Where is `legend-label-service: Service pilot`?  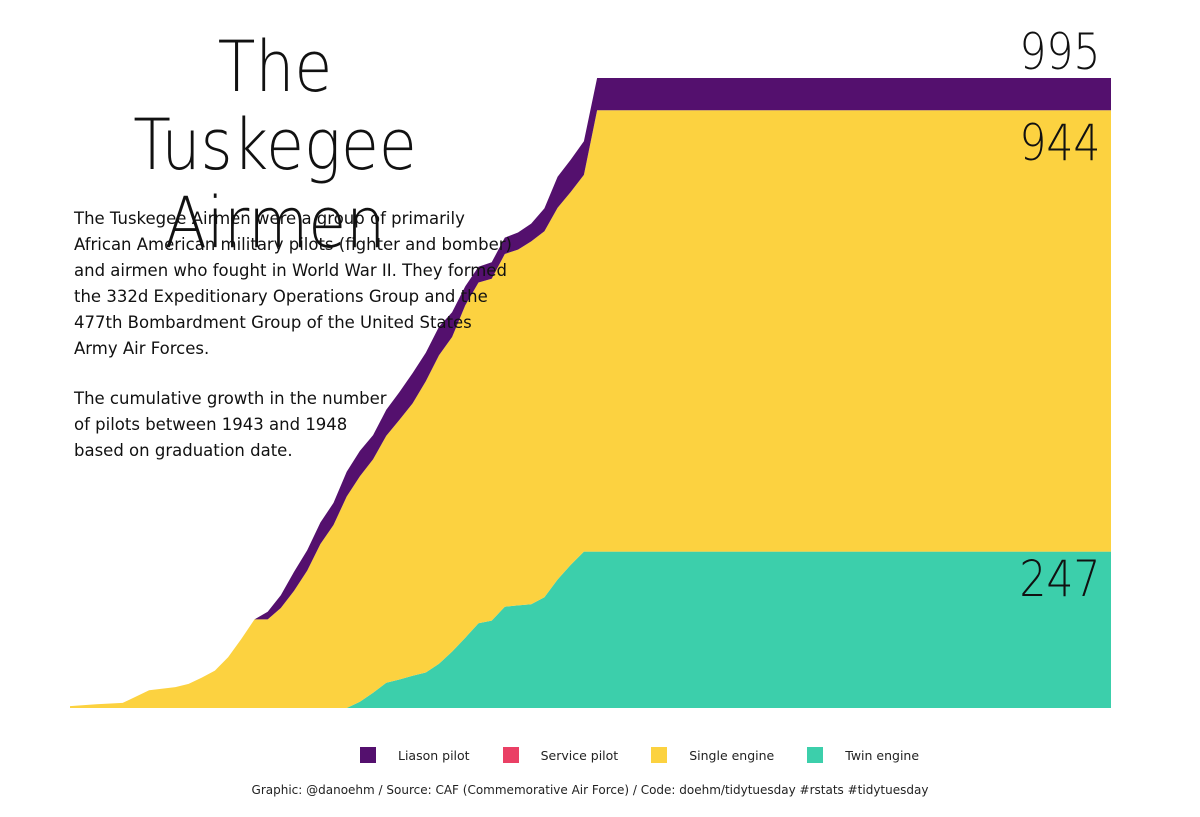
legend-label-service: Service pilot is located at coordinates (579, 755).